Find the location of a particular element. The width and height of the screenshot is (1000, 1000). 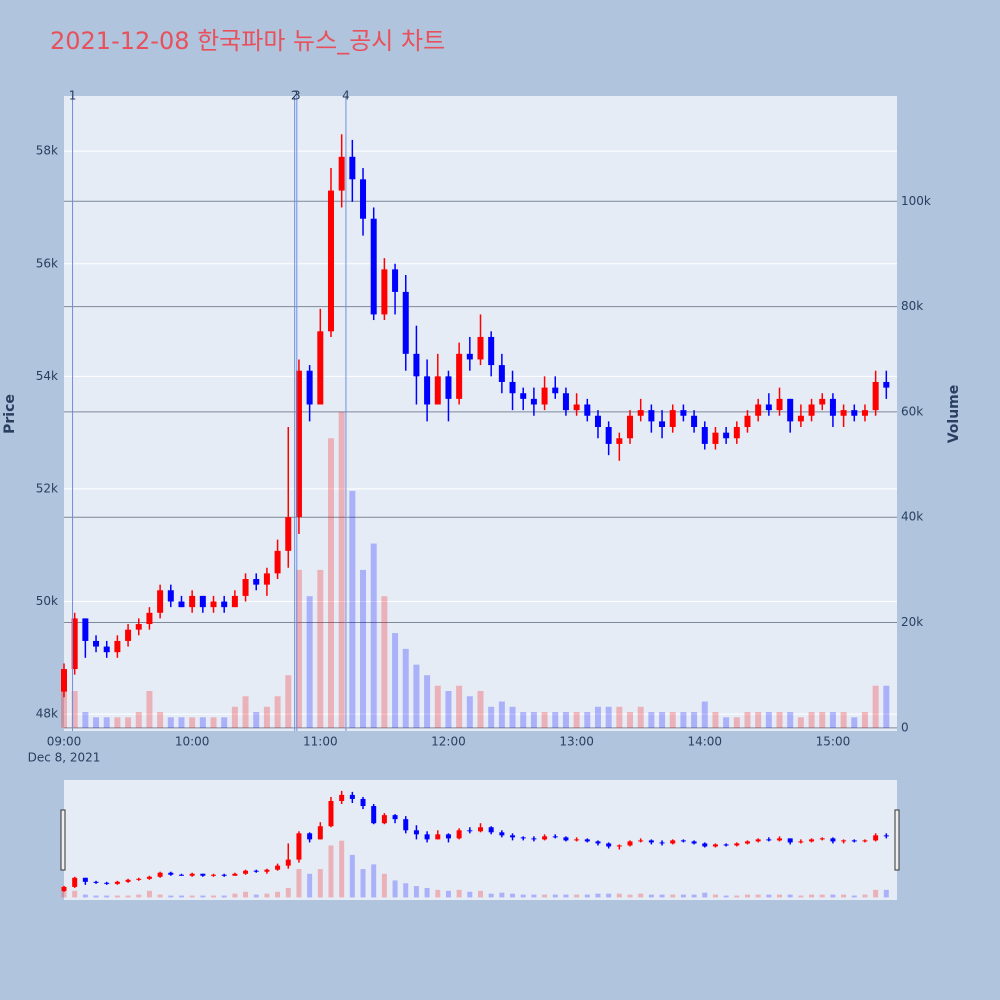

y2-tick-label: 20k is located at coordinates (912, 622).